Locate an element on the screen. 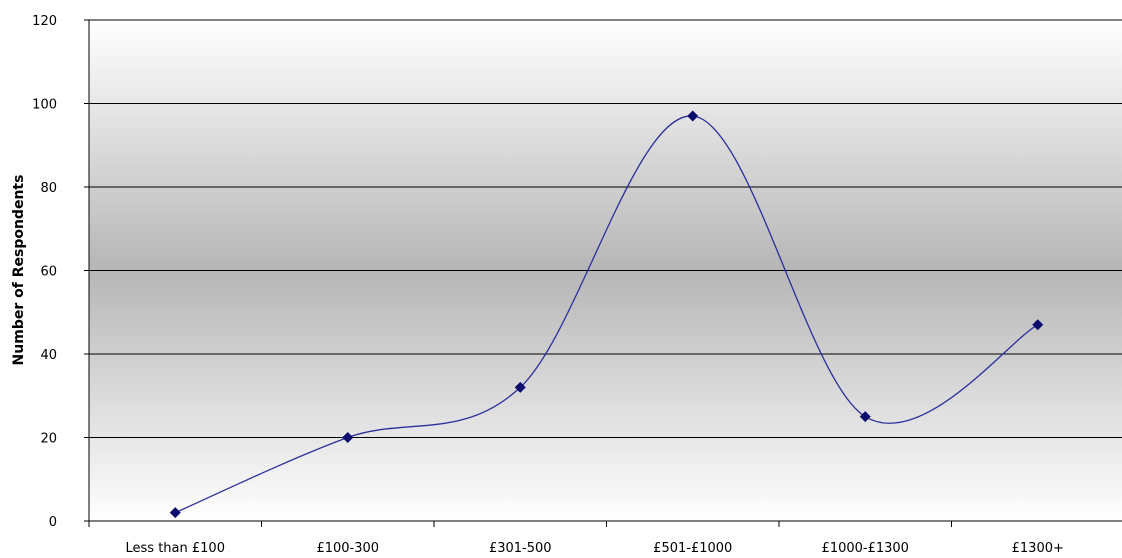 The image size is (1122, 558). y-axis-title: Number of Respondents is located at coordinates (19, 270).